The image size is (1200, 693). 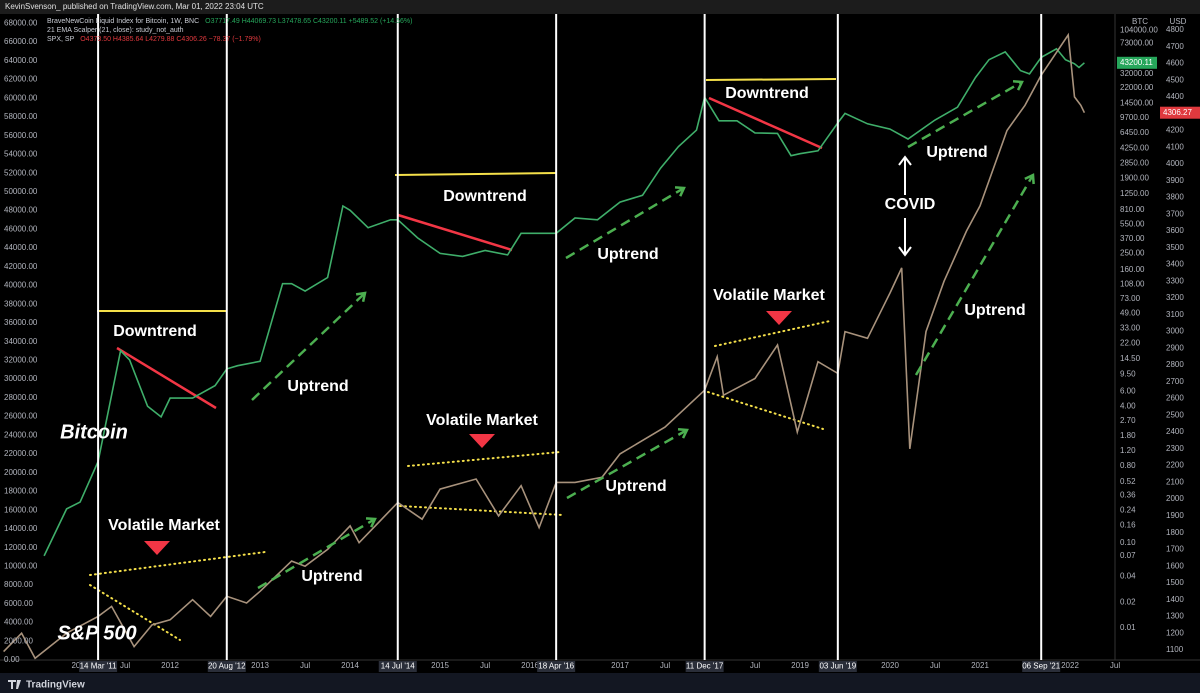 What do you see at coordinates (21, 154) in the screenshot?
I see `y-tick-label: 54000.00` at bounding box center [21, 154].